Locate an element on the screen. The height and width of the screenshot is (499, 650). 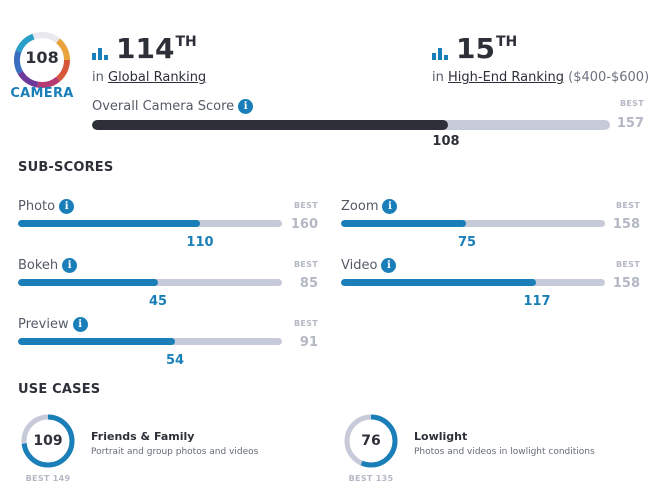
badge-score: 108 is located at coordinates (42, 57).